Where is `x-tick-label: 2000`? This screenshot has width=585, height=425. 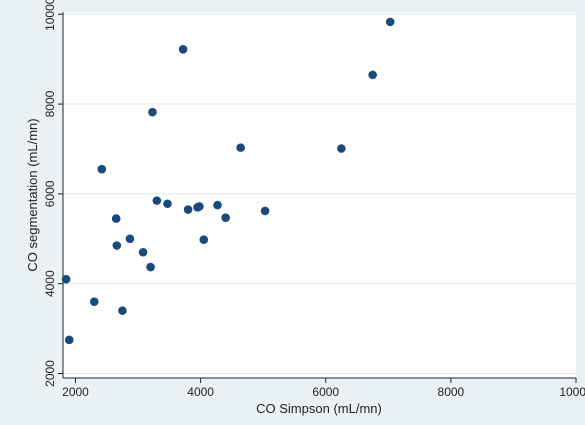 x-tick-label: 2000 is located at coordinates (75, 392).